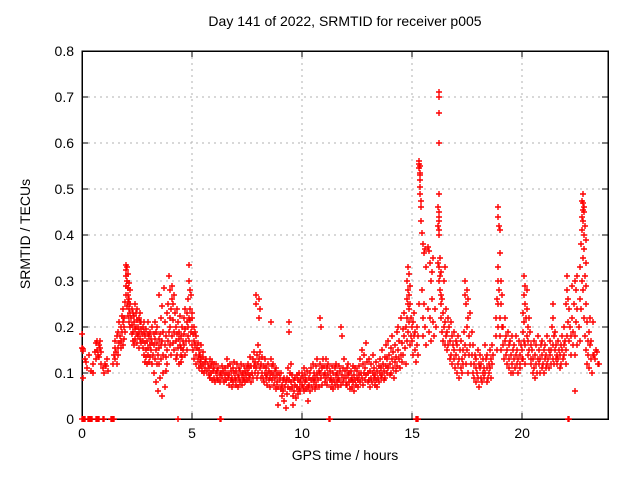 Image resolution: width=640 pixels, height=480 pixels. I want to click on y-axis-title: SRMTID / TECUs, so click(25, 234).